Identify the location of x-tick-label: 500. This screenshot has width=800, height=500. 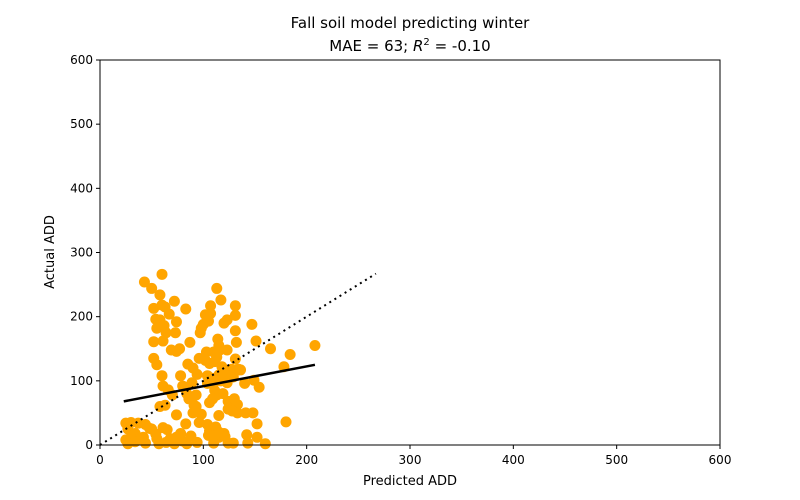
(616, 460).